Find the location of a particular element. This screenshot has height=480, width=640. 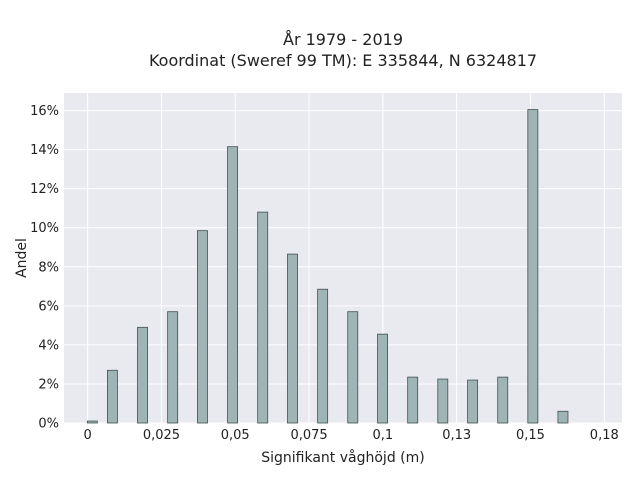

y-tick-label: 0% is located at coordinates (48, 424).